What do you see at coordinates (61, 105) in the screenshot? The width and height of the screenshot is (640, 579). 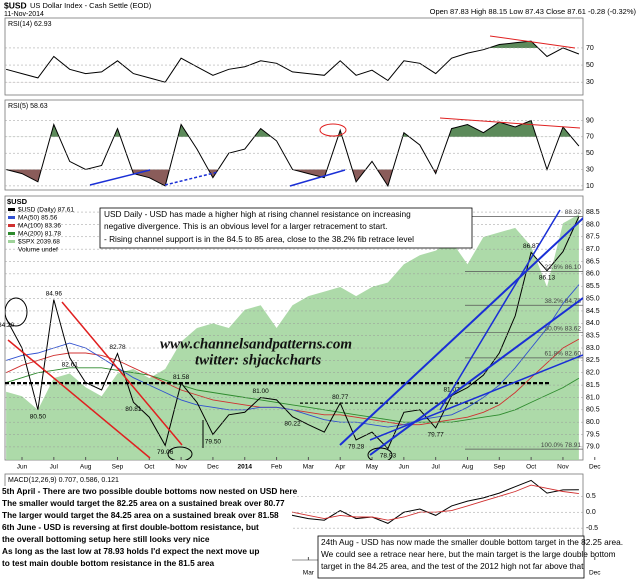 I see `title-bg` at bounding box center [61, 105].